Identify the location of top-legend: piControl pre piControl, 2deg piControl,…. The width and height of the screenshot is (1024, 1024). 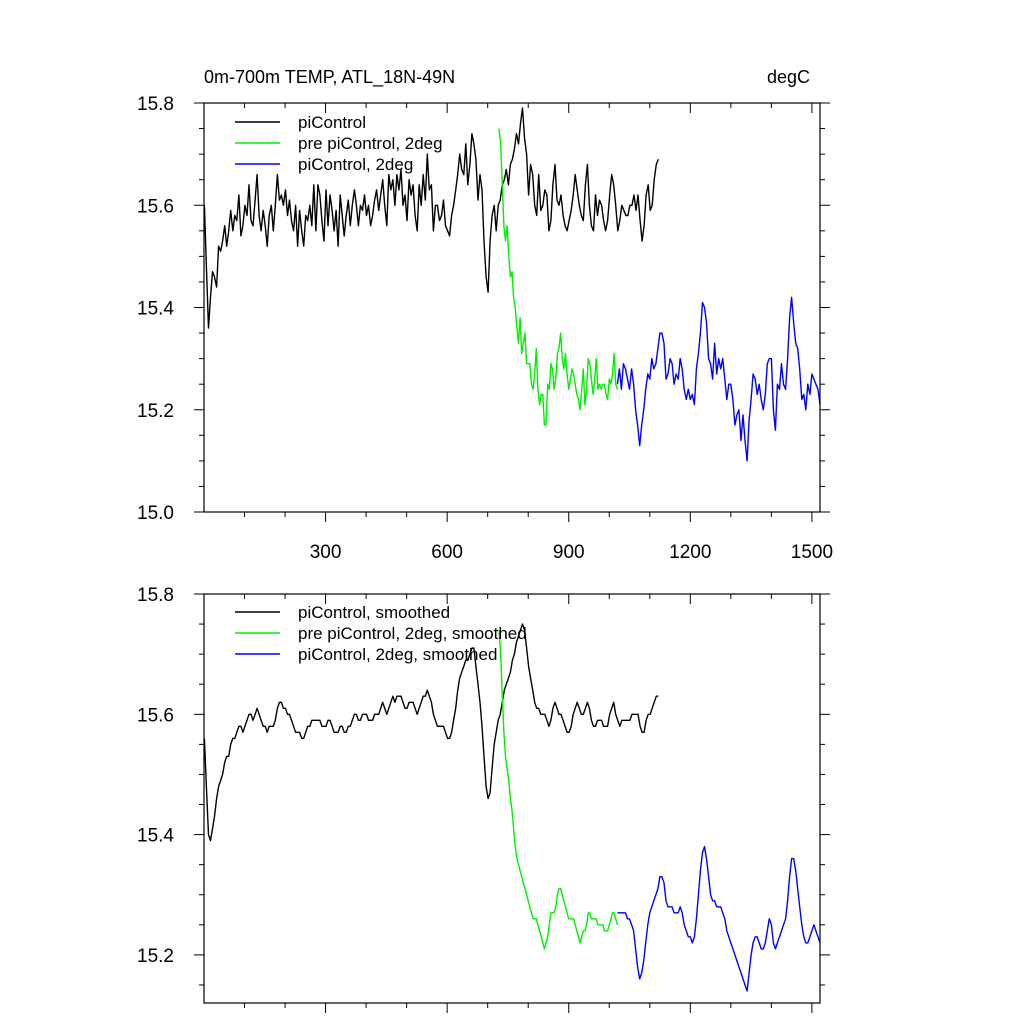
(339, 143).